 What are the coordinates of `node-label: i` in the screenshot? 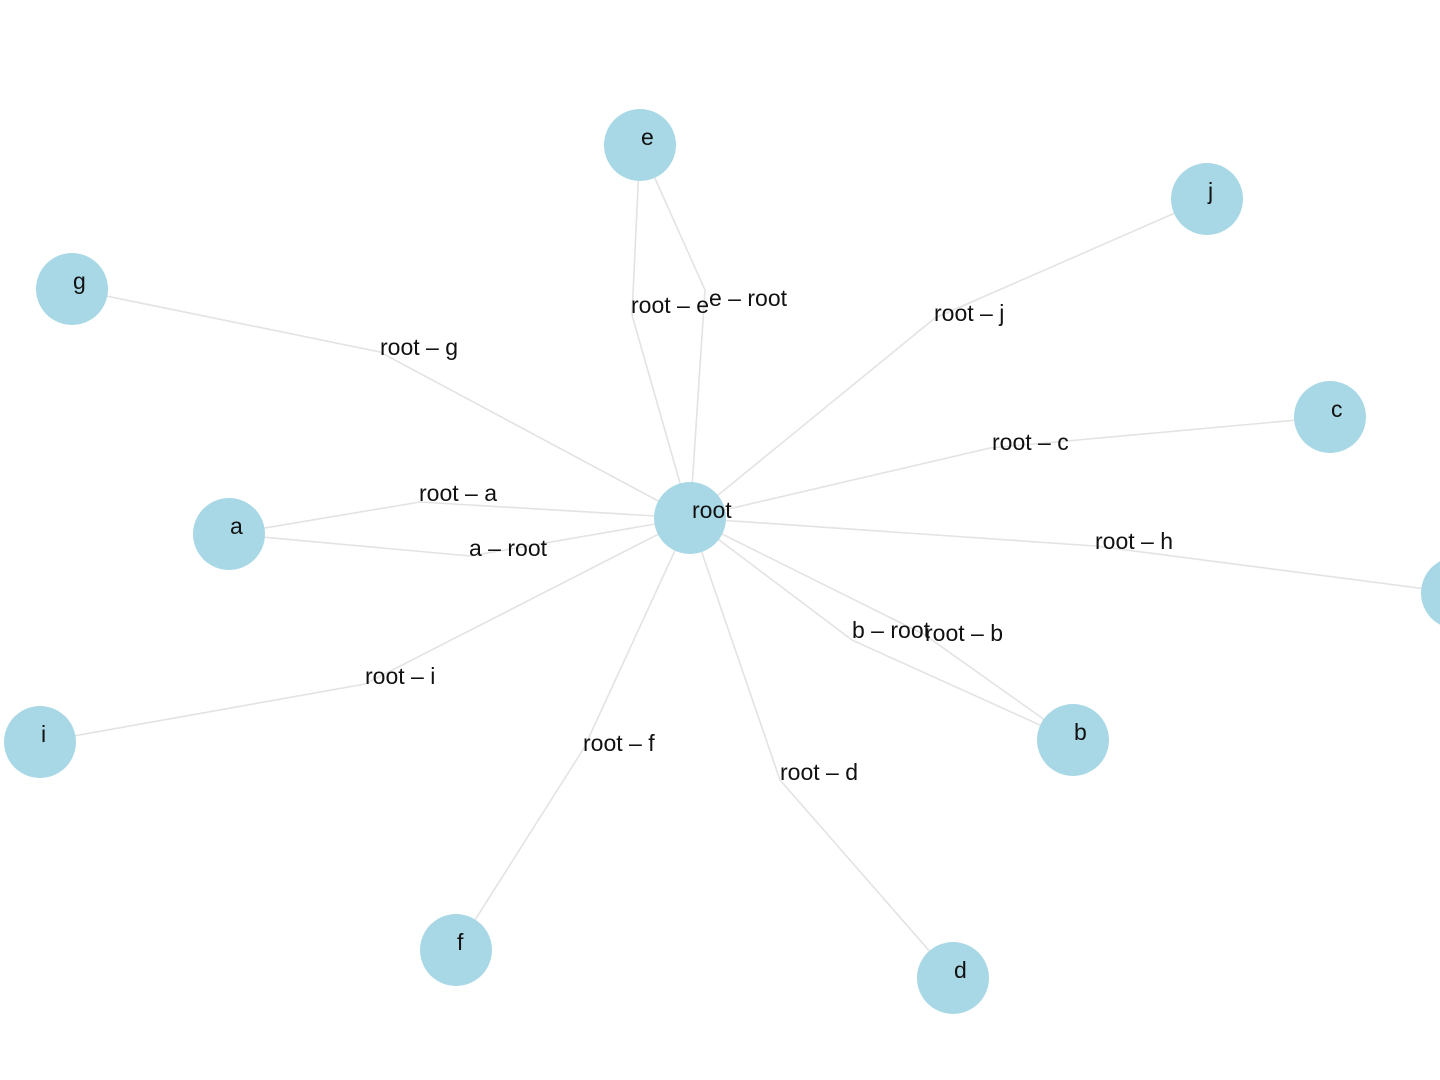 It's located at (43, 734).